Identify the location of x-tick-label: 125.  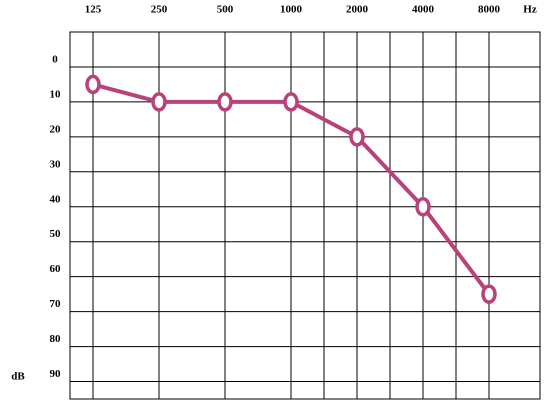
(93, 10).